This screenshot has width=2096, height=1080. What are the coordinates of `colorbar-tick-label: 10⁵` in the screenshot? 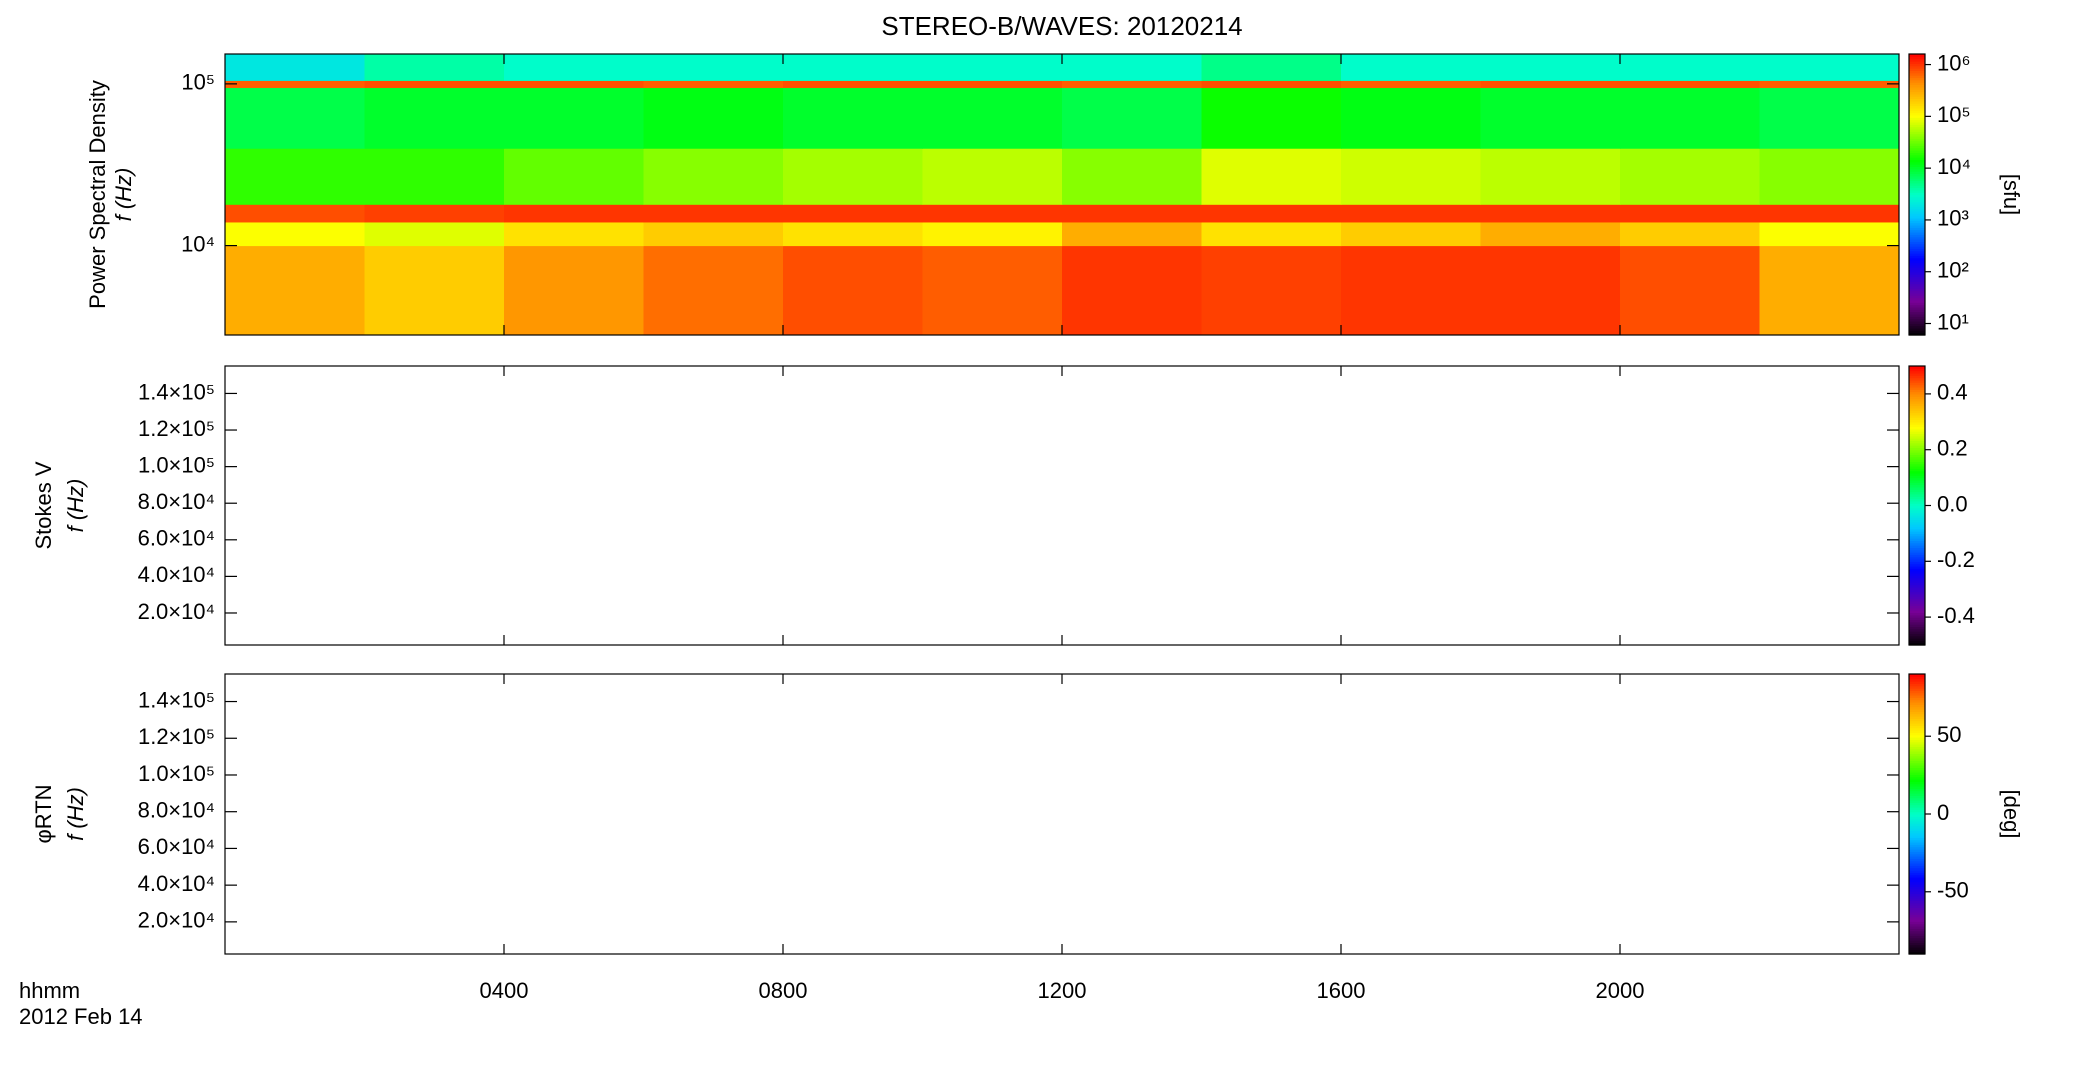 It's located at (1954, 114).